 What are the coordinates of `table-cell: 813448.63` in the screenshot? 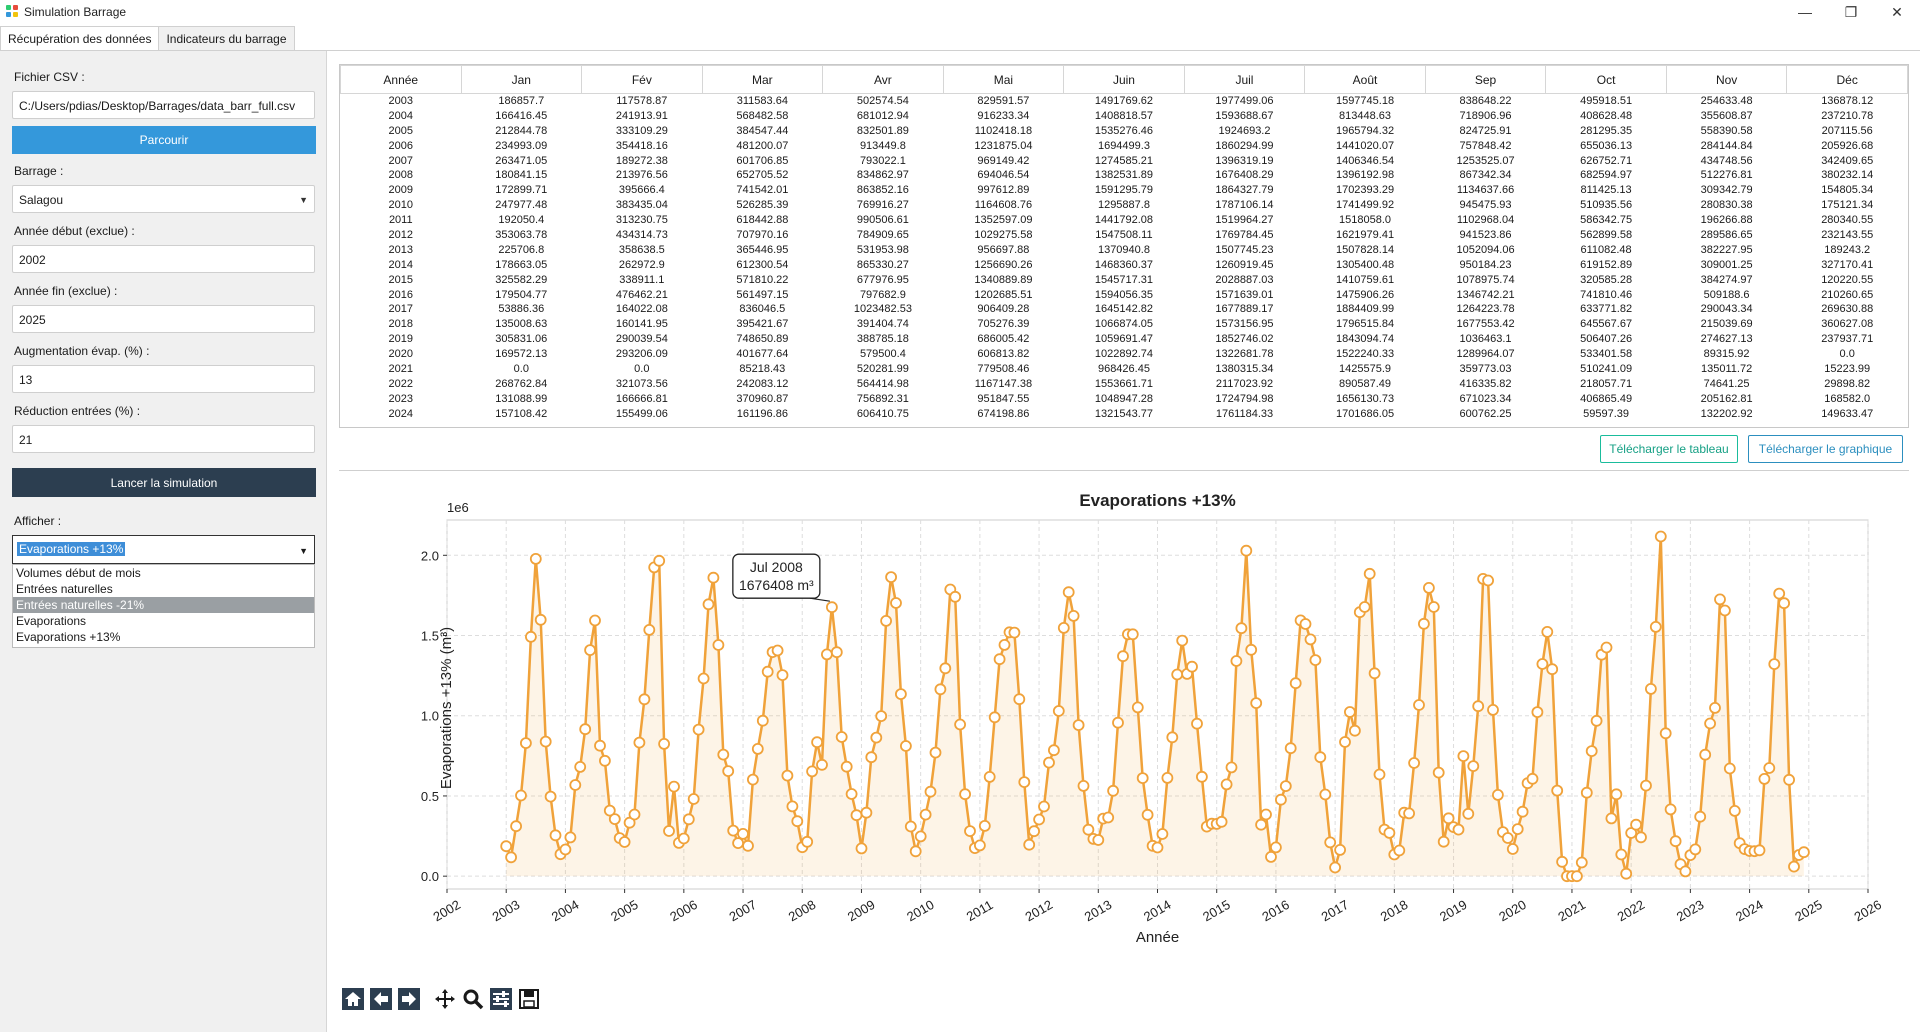 It's located at (1365, 115).